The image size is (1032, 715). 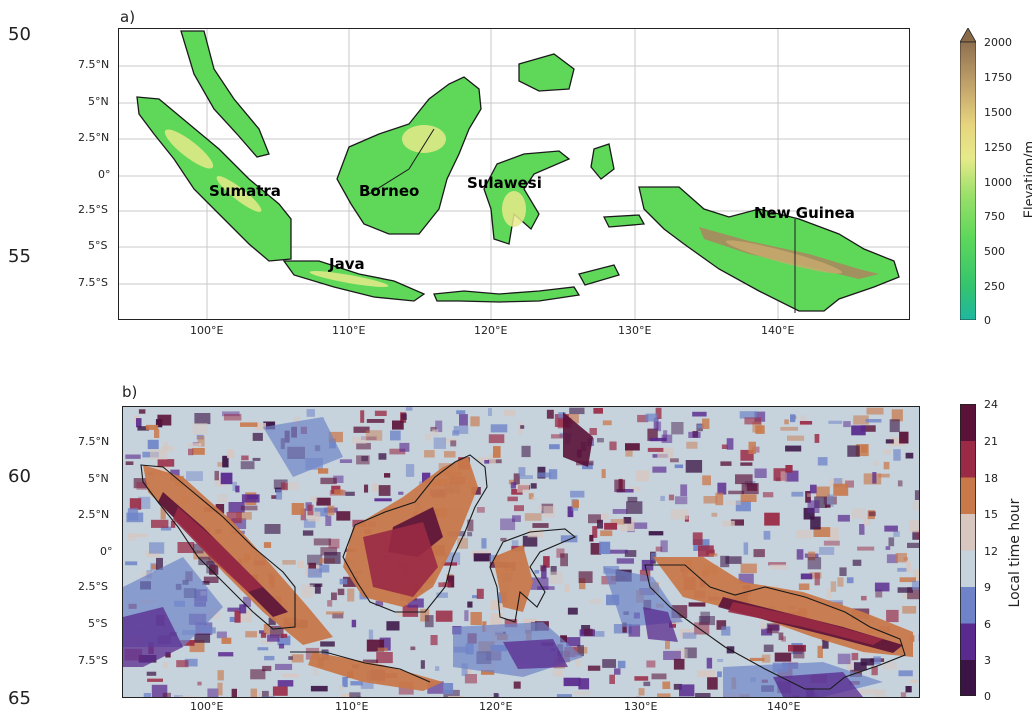 I want to click on local-time-colorbar, so click(x=968, y=550).